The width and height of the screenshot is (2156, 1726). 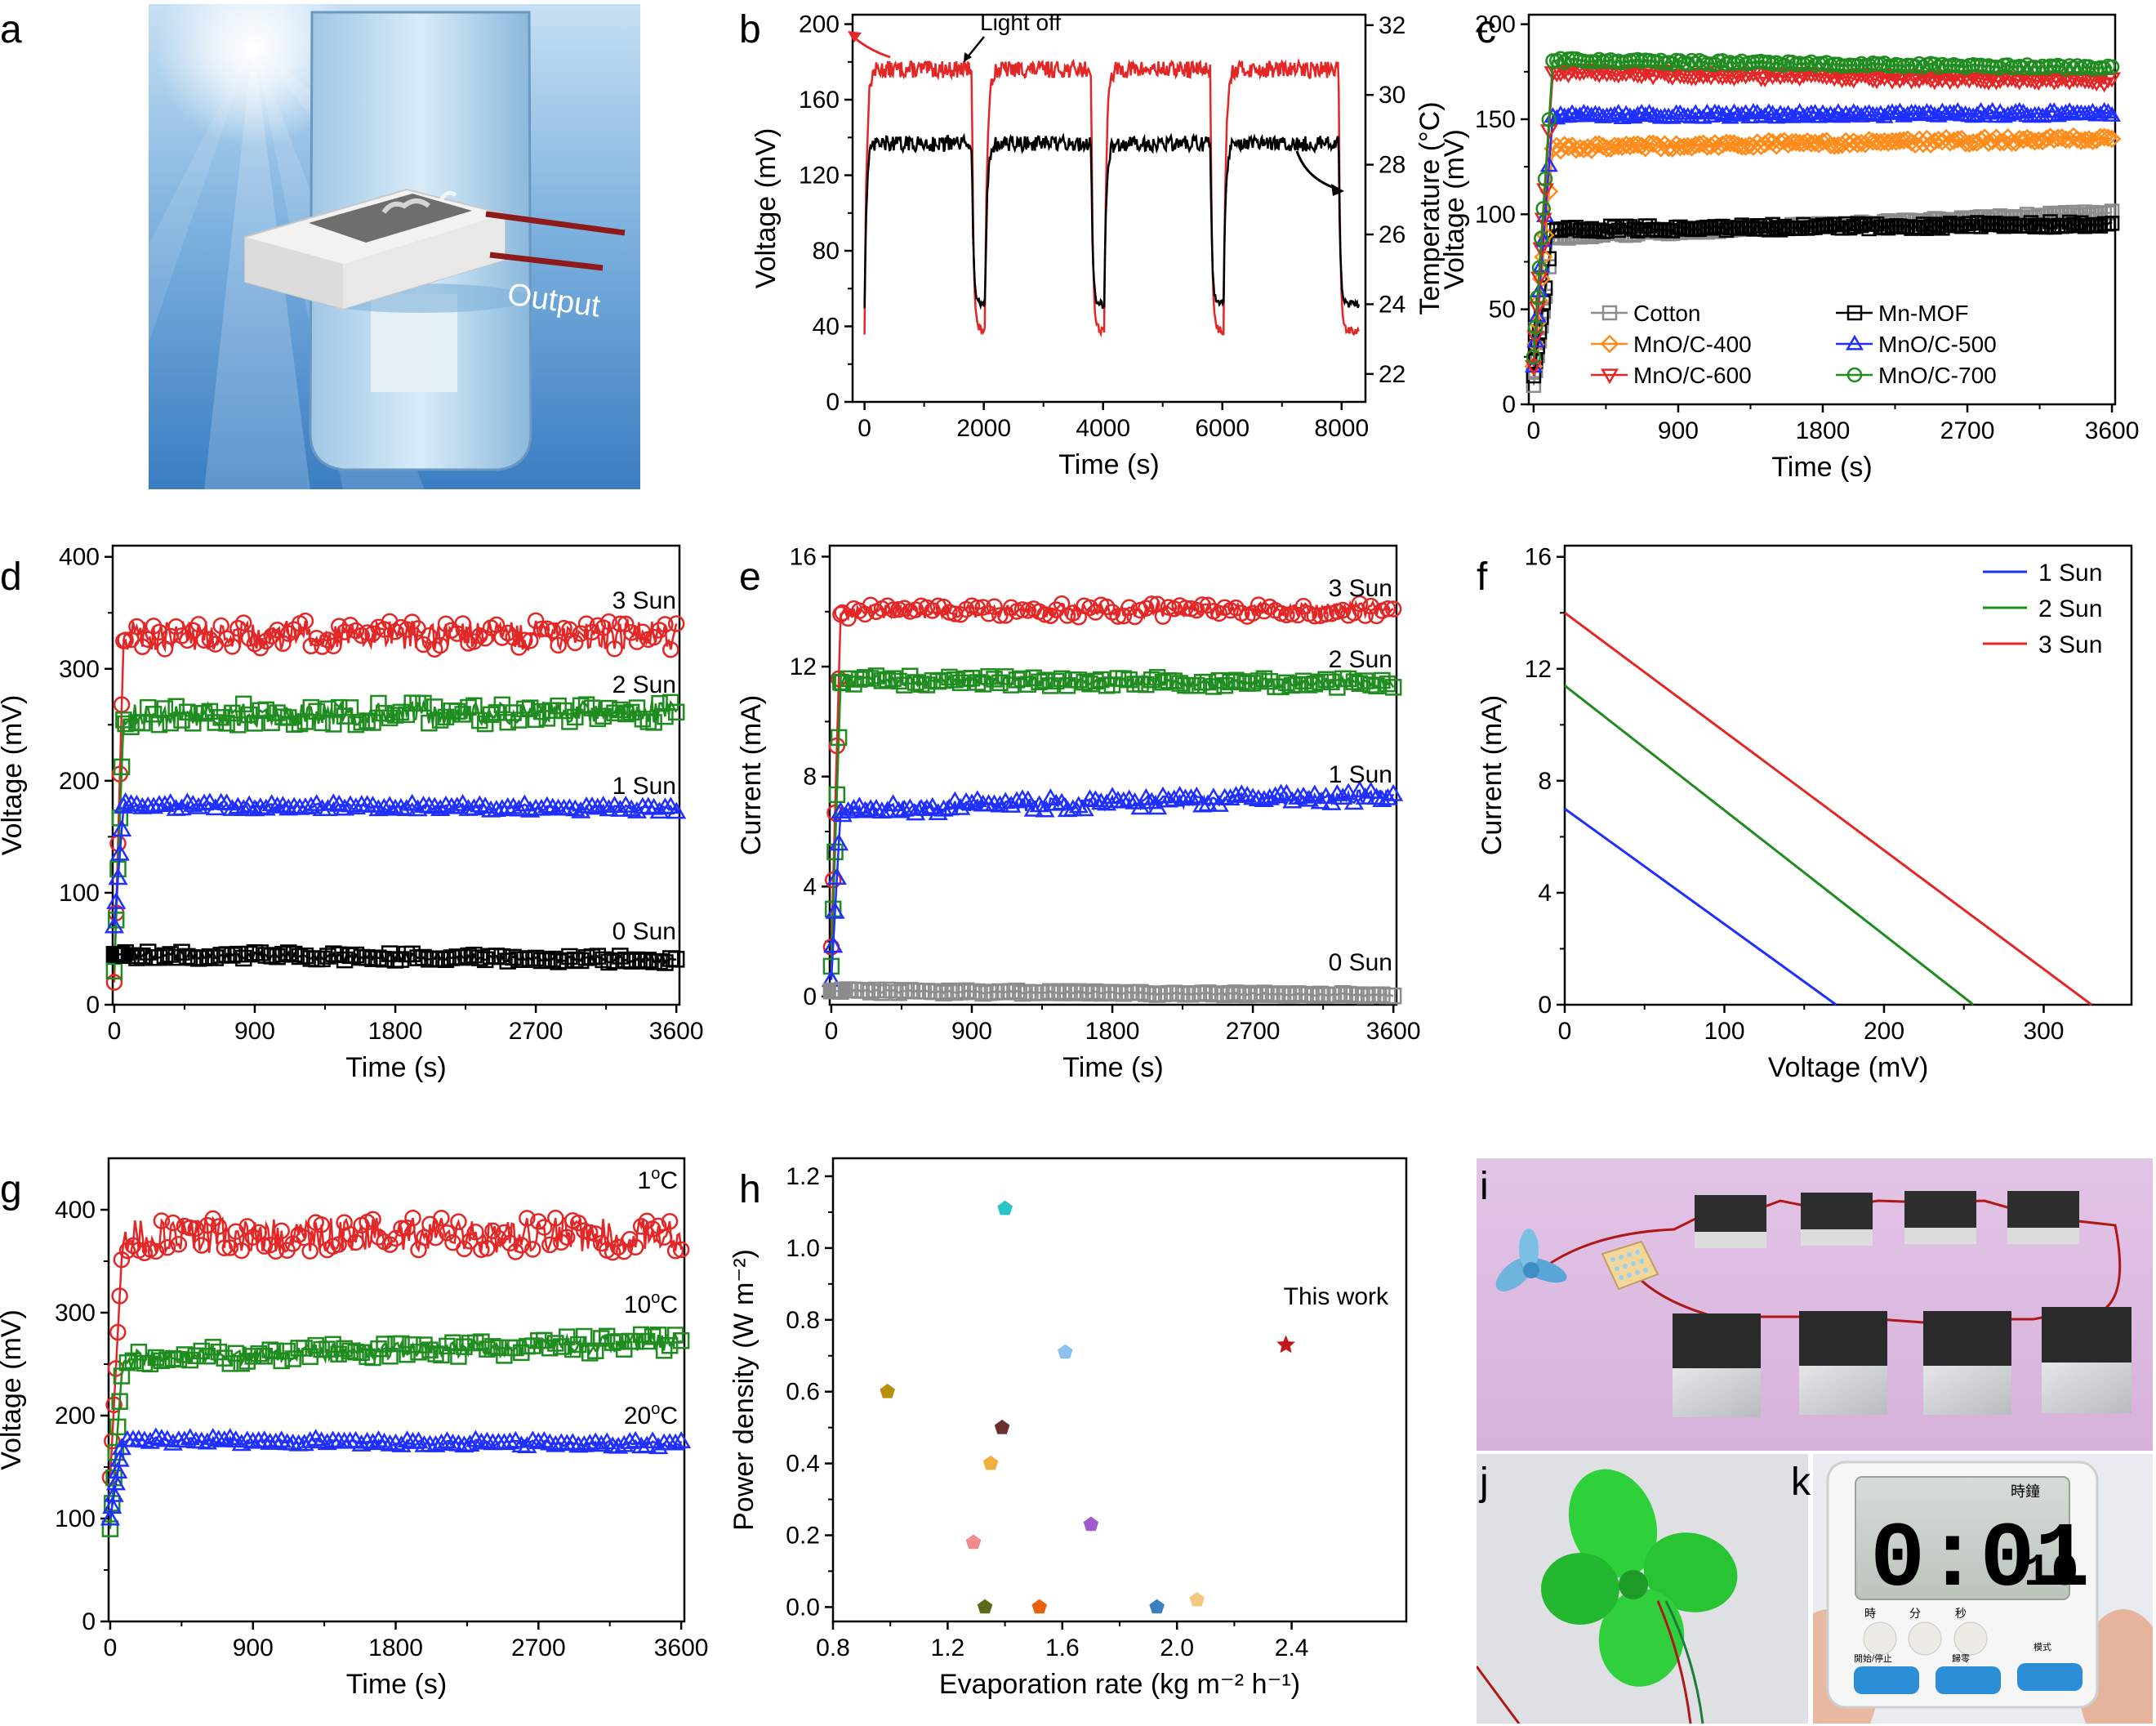 I want to click on wiring, so click(x=1829, y=1262).